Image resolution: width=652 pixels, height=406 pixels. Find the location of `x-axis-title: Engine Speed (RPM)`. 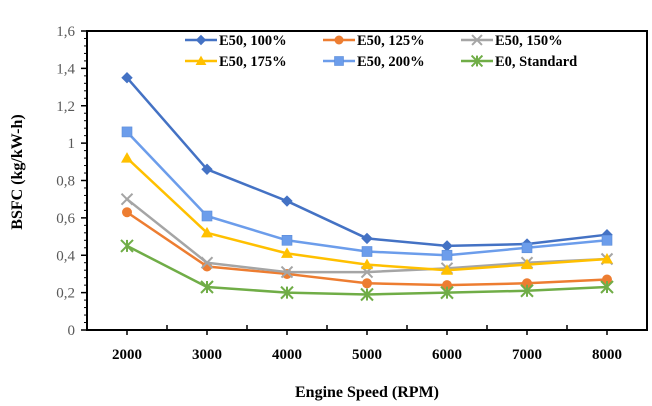

x-axis-title: Engine Speed (RPM) is located at coordinates (367, 392).